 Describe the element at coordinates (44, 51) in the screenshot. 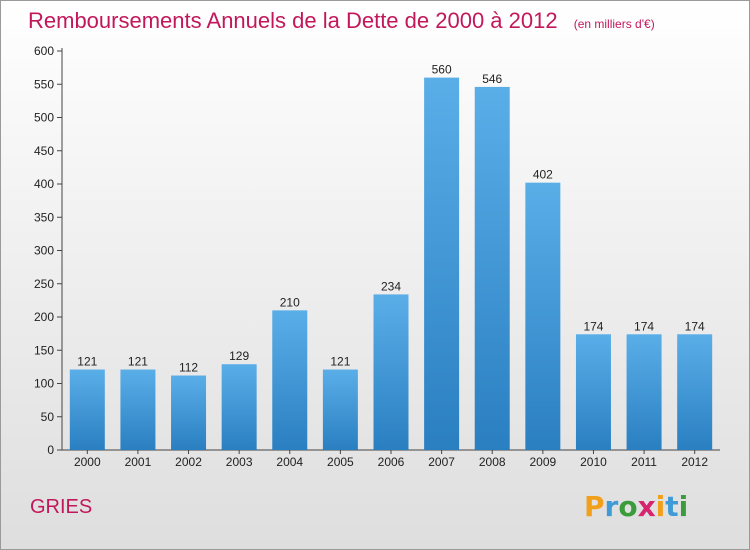

I see `y-tick-label: 600` at that location.